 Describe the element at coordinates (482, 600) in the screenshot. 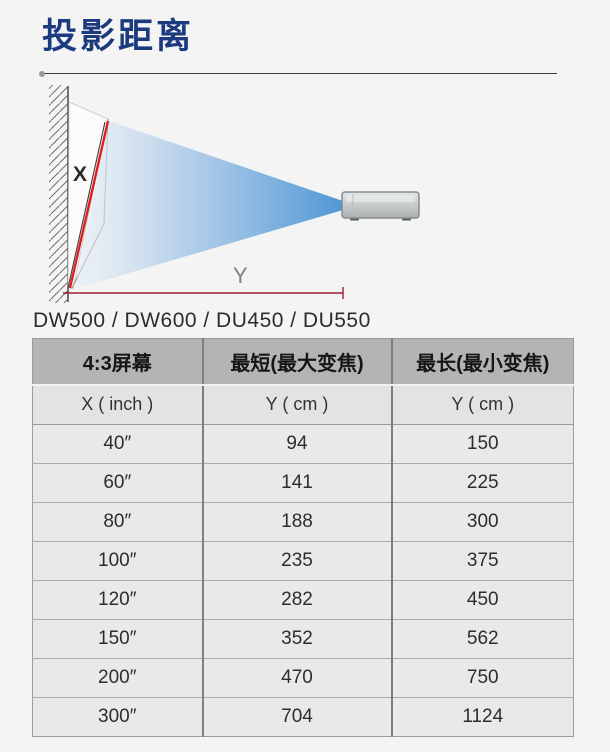

I see `cell-max: 450` at that location.